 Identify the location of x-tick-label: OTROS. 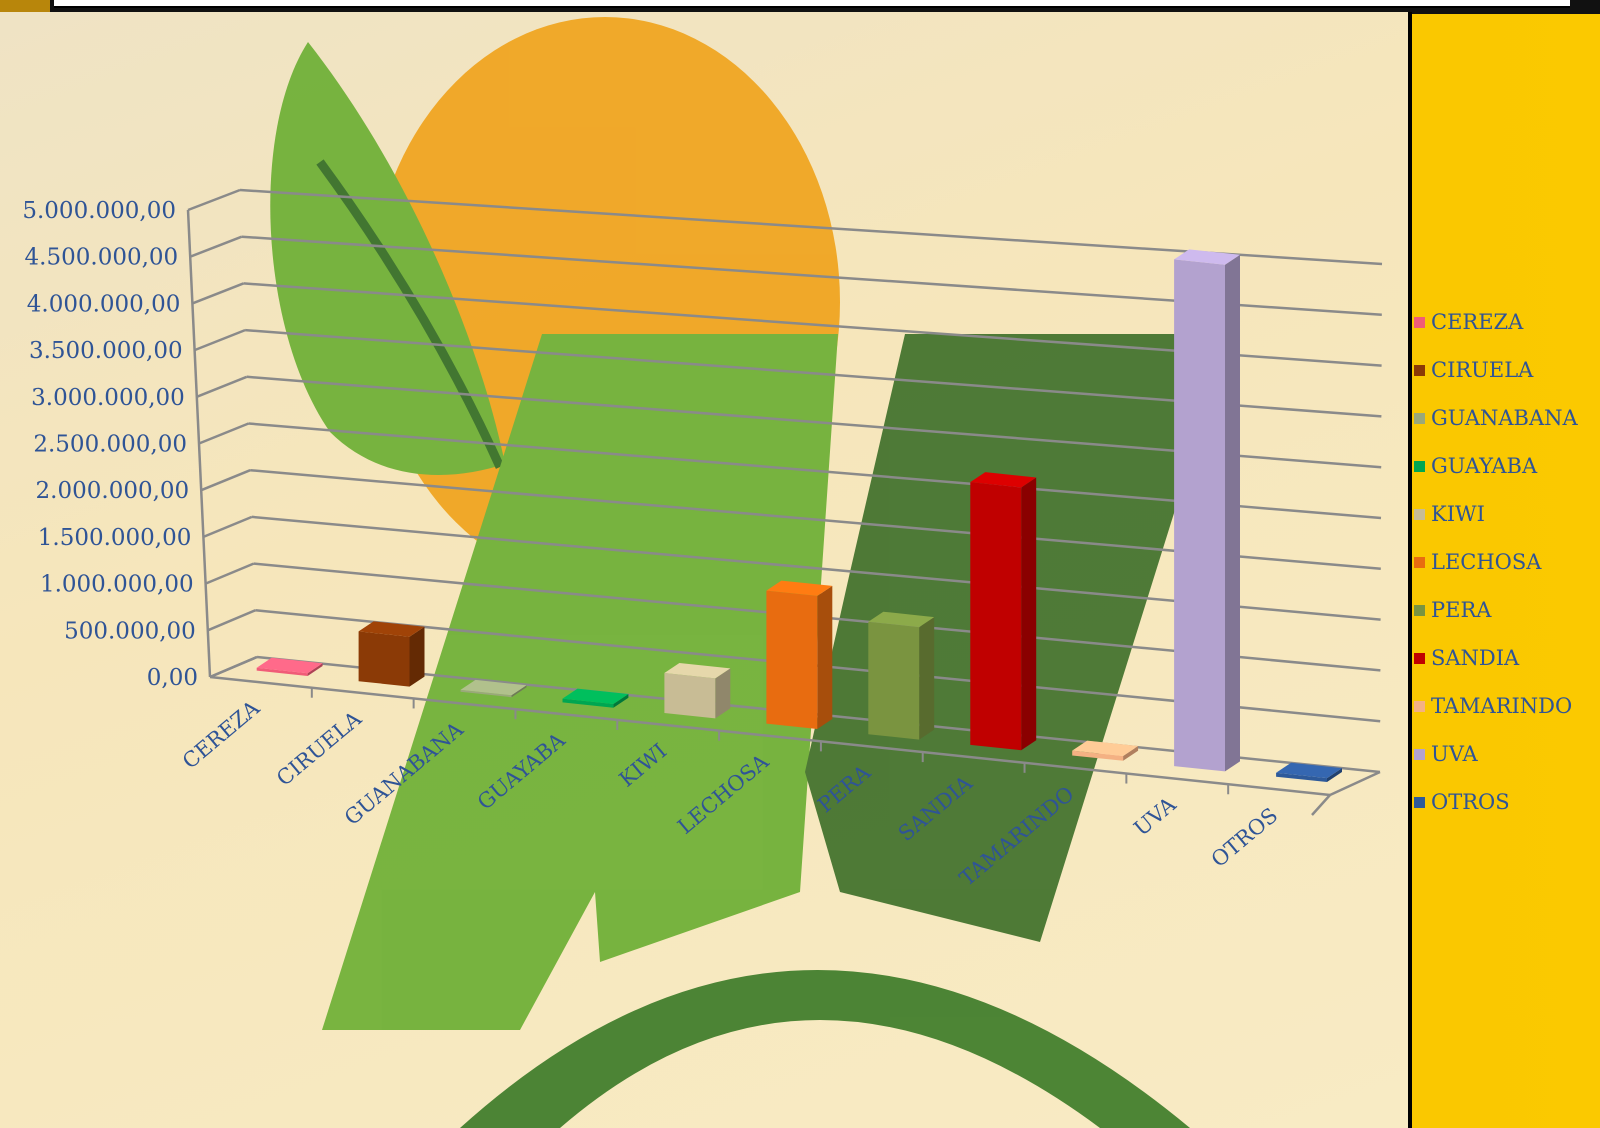
(1245, 837).